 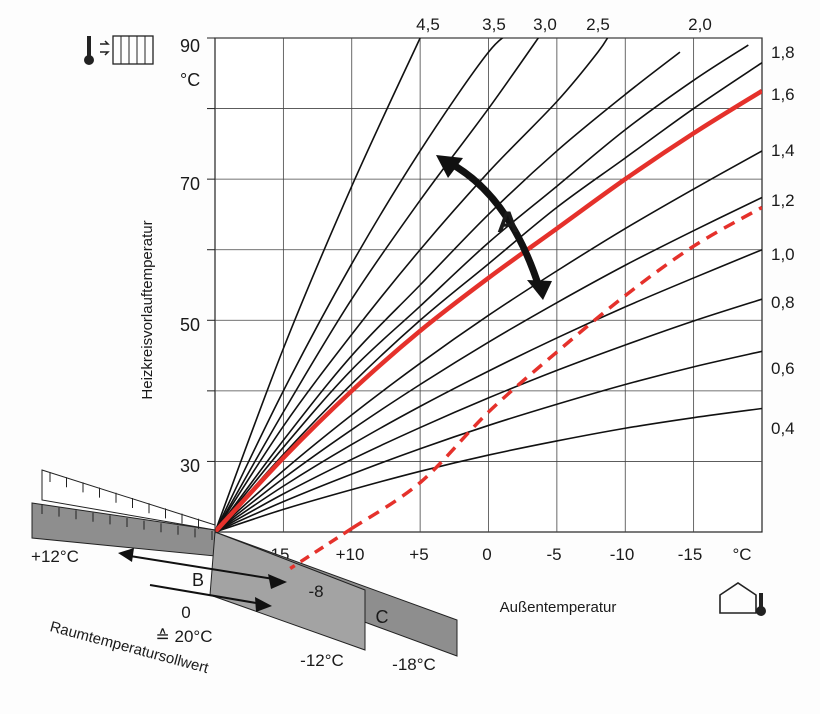 I want to click on scale-label-zero: 0, so click(x=185, y=612).